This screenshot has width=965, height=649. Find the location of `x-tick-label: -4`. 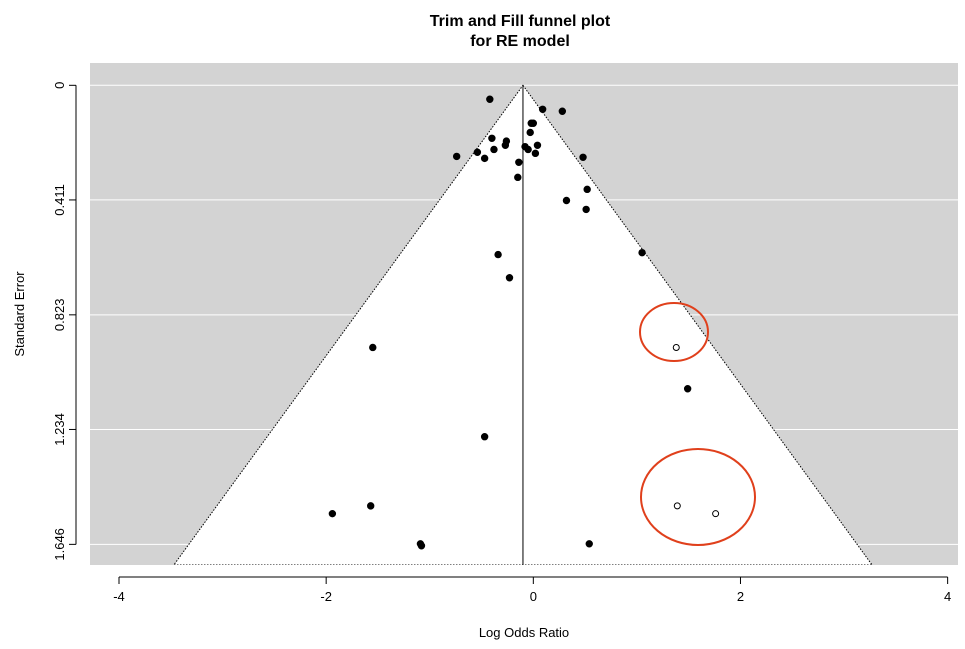

x-tick-label: -4 is located at coordinates (119, 596).